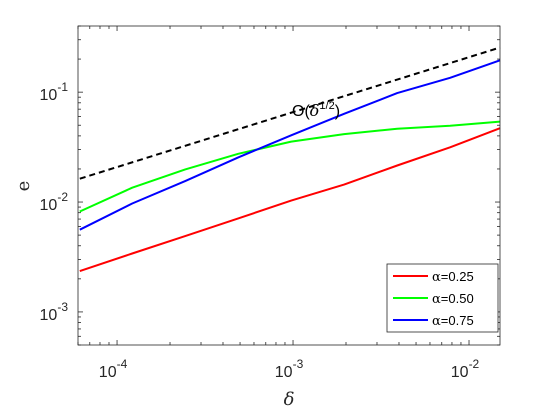 The image size is (534, 411). Describe the element at coordinates (289, 369) in the screenshot. I see `x-tick-label: 10⁻³` at that location.